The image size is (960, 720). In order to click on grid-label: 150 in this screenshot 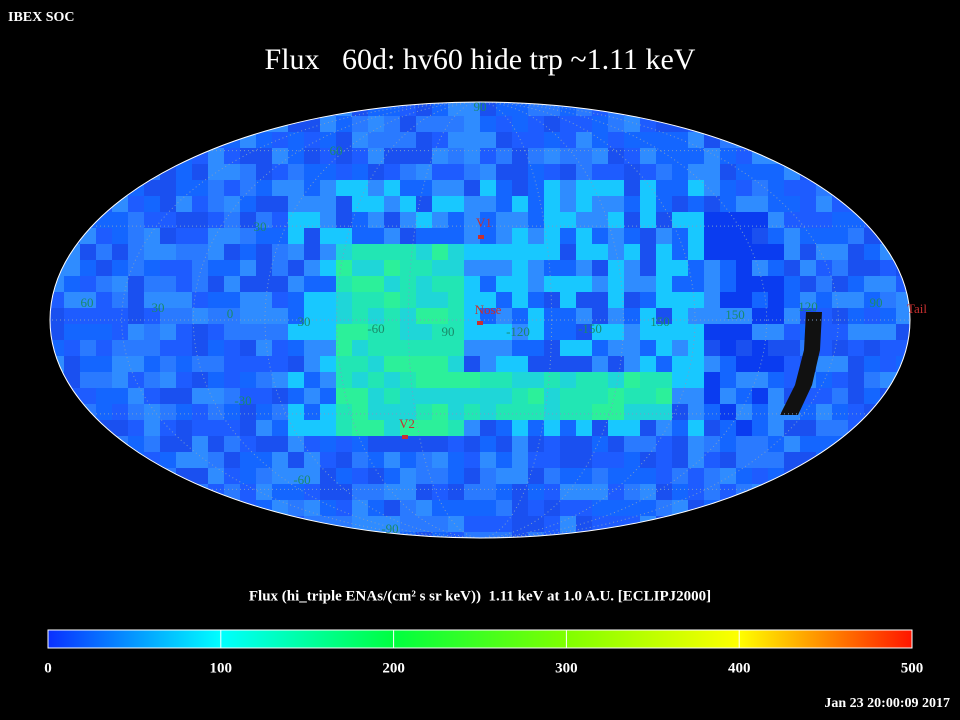, I will do `click(660, 321)`.